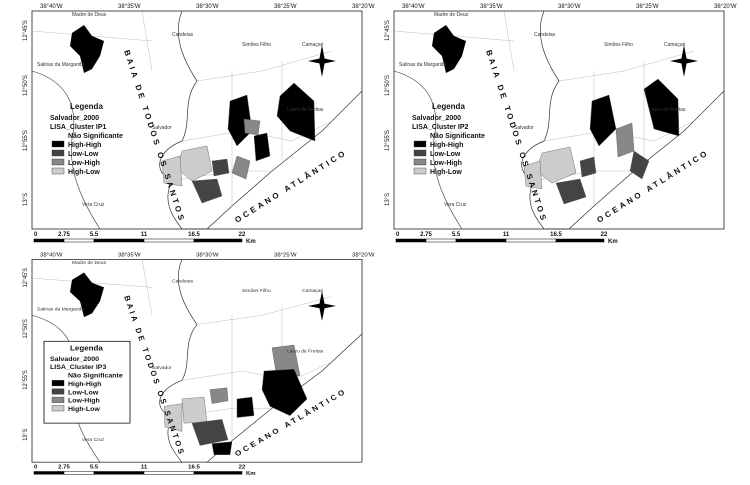 The image size is (750, 485). Describe the element at coordinates (440, 127) in the screenshot. I see `legend-field: LISA_Cluster IP2` at that location.